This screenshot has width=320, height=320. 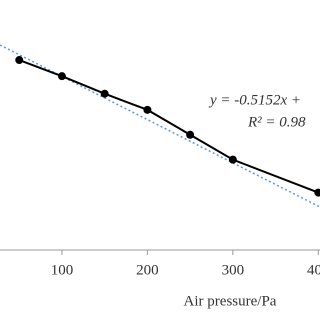 What do you see at coordinates (233, 270) in the screenshot?
I see `x-tick-label: 300` at bounding box center [233, 270].